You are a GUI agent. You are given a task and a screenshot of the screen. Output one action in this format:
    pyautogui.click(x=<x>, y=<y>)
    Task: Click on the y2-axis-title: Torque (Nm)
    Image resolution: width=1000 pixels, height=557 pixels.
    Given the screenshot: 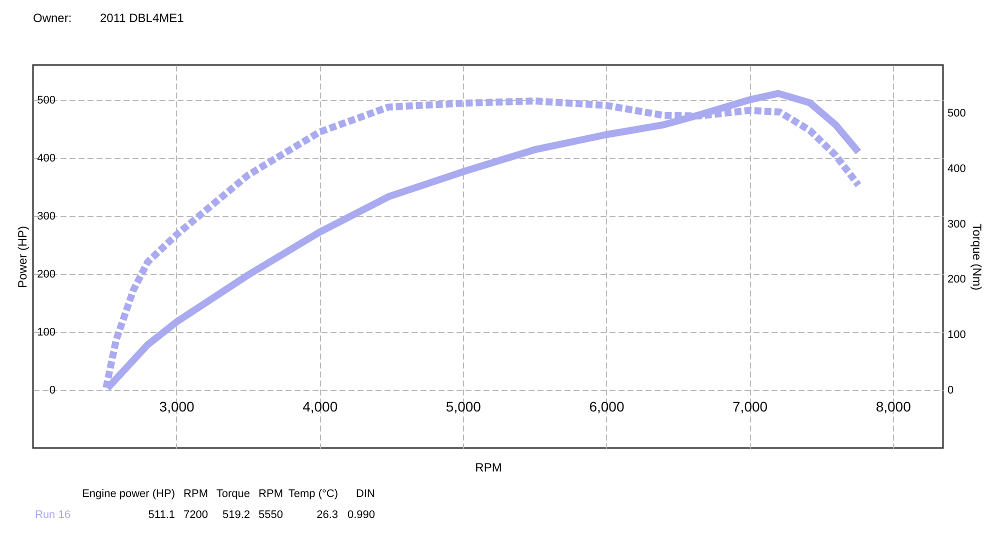 What is the action you would take?
    pyautogui.click(x=977, y=257)
    